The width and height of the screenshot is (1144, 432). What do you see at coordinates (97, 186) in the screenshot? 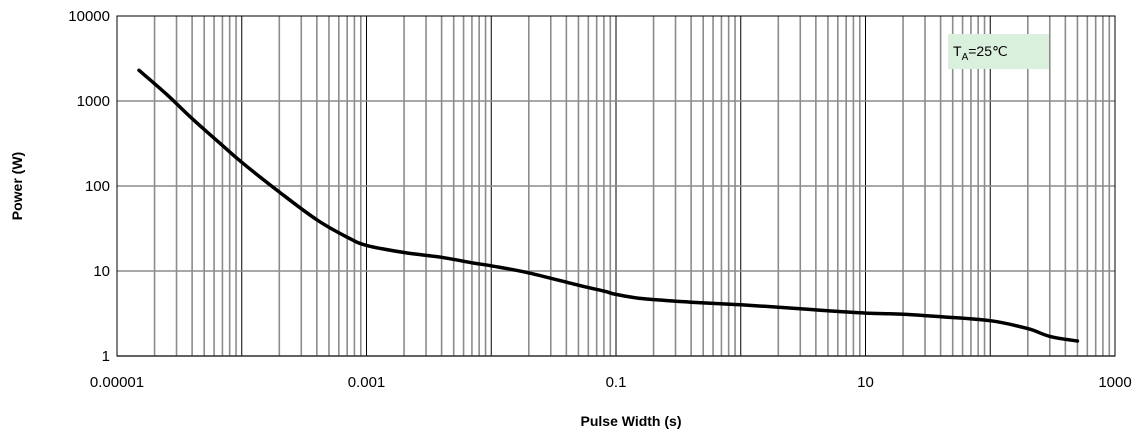
I see `y-tick-label: 100` at bounding box center [97, 186].